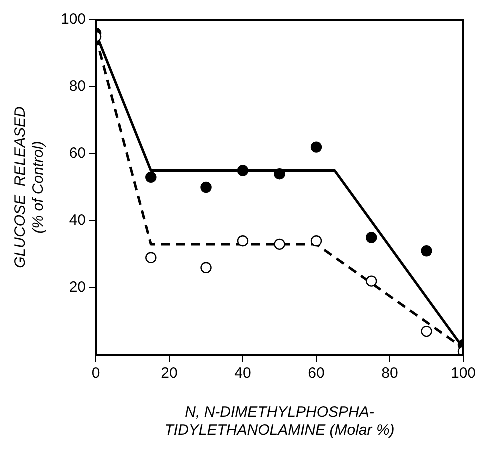  I want to click on y-axis-title: GLUCOSE RELEASED (% of Control), so click(30, 187).